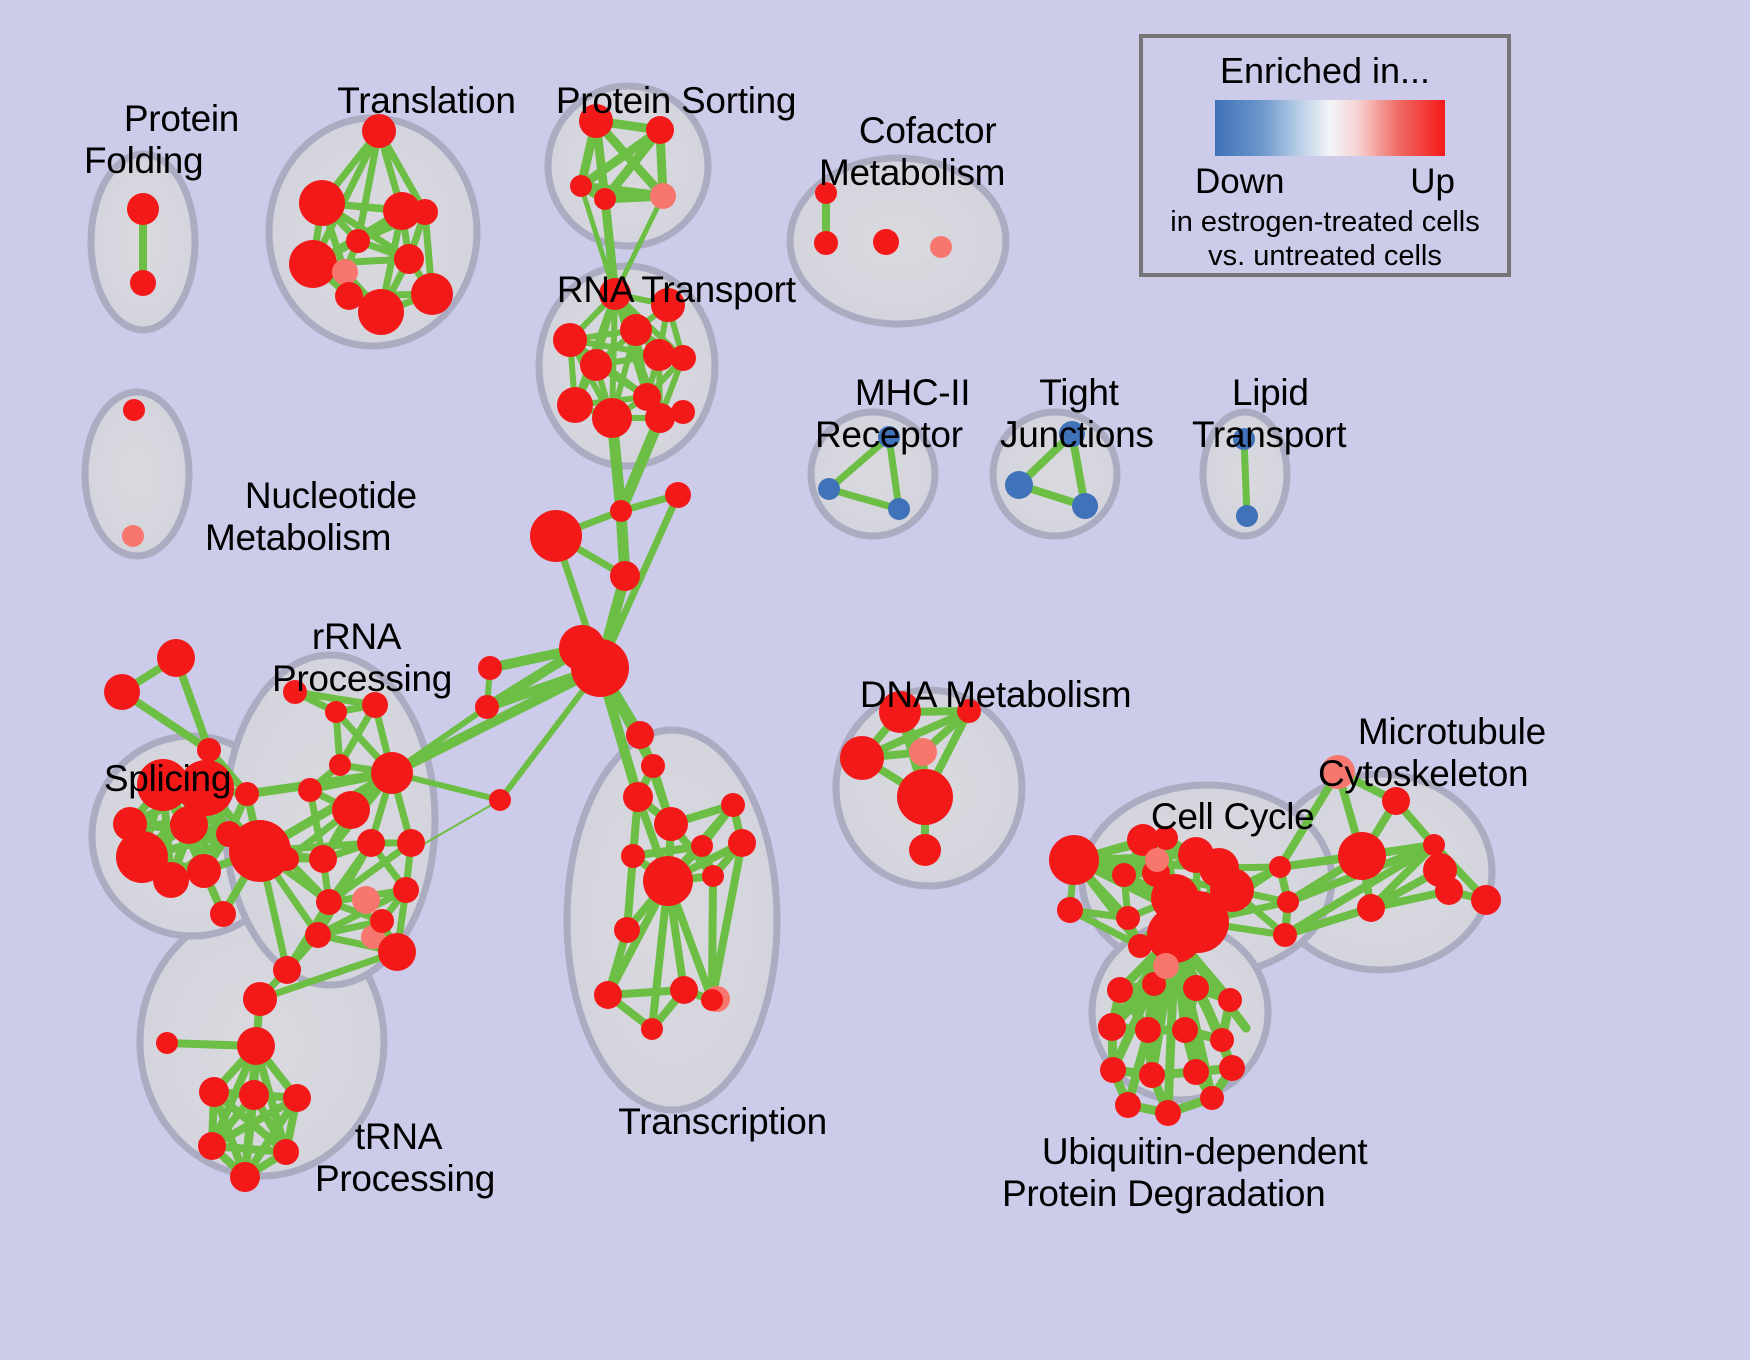 Image resolution: width=1750 pixels, height=1360 pixels. I want to click on label-rrna-processing: rRNA Processing, so click(362, 657).